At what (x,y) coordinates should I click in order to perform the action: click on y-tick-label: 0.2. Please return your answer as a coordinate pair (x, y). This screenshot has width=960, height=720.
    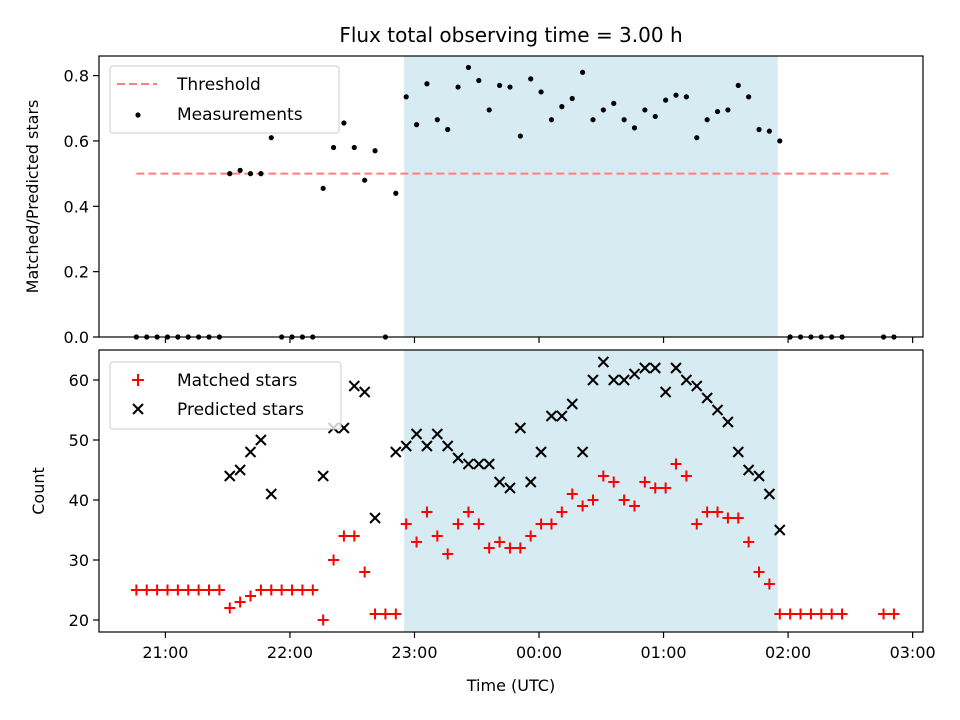
    Looking at the image, I should click on (76, 272).